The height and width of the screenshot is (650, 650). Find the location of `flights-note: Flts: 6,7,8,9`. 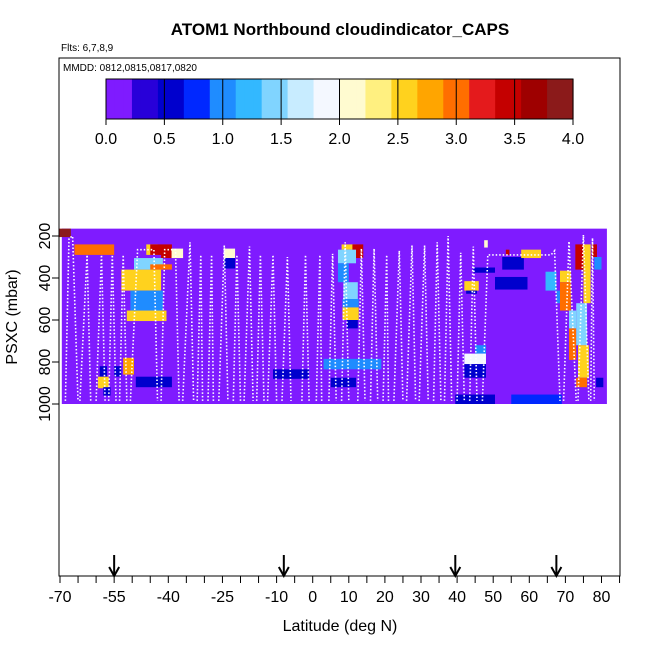

flights-note: Flts: 6,7,8,9 is located at coordinates (87, 48).